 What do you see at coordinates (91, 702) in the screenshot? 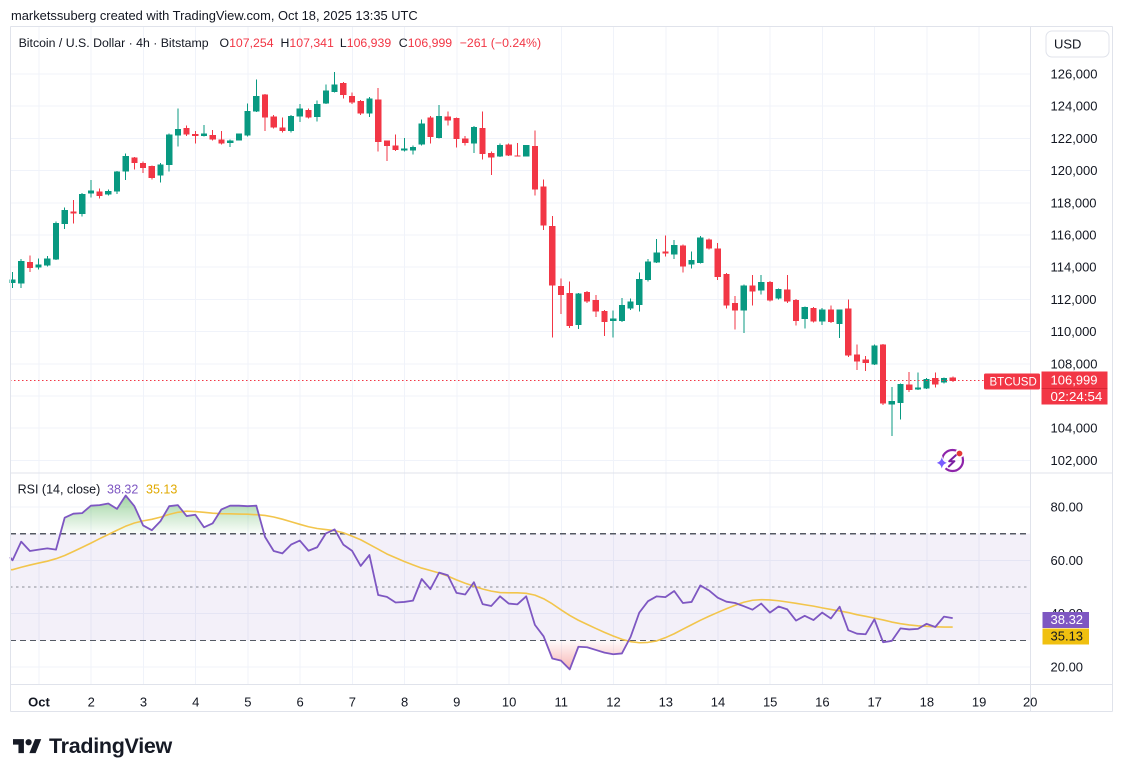
I see `svg-text: 2` at bounding box center [91, 702].